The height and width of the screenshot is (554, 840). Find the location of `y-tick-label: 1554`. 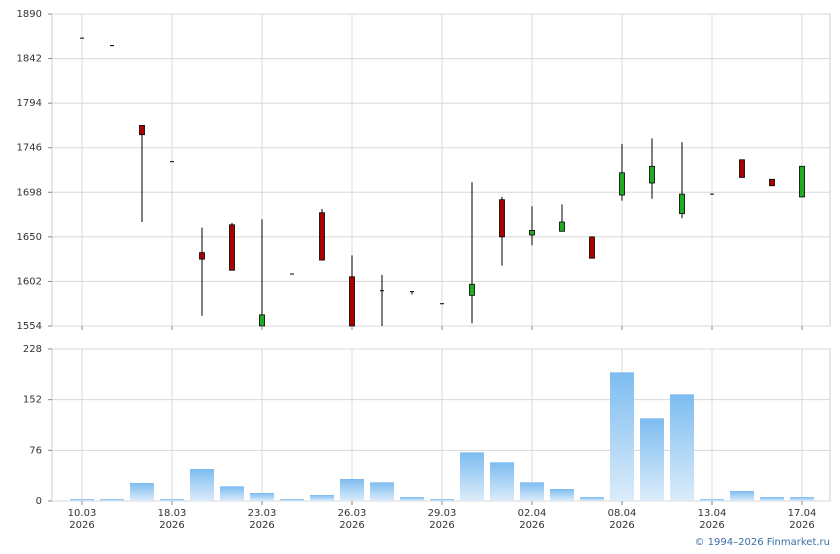

y-tick-label: 1554 is located at coordinates (29, 326).